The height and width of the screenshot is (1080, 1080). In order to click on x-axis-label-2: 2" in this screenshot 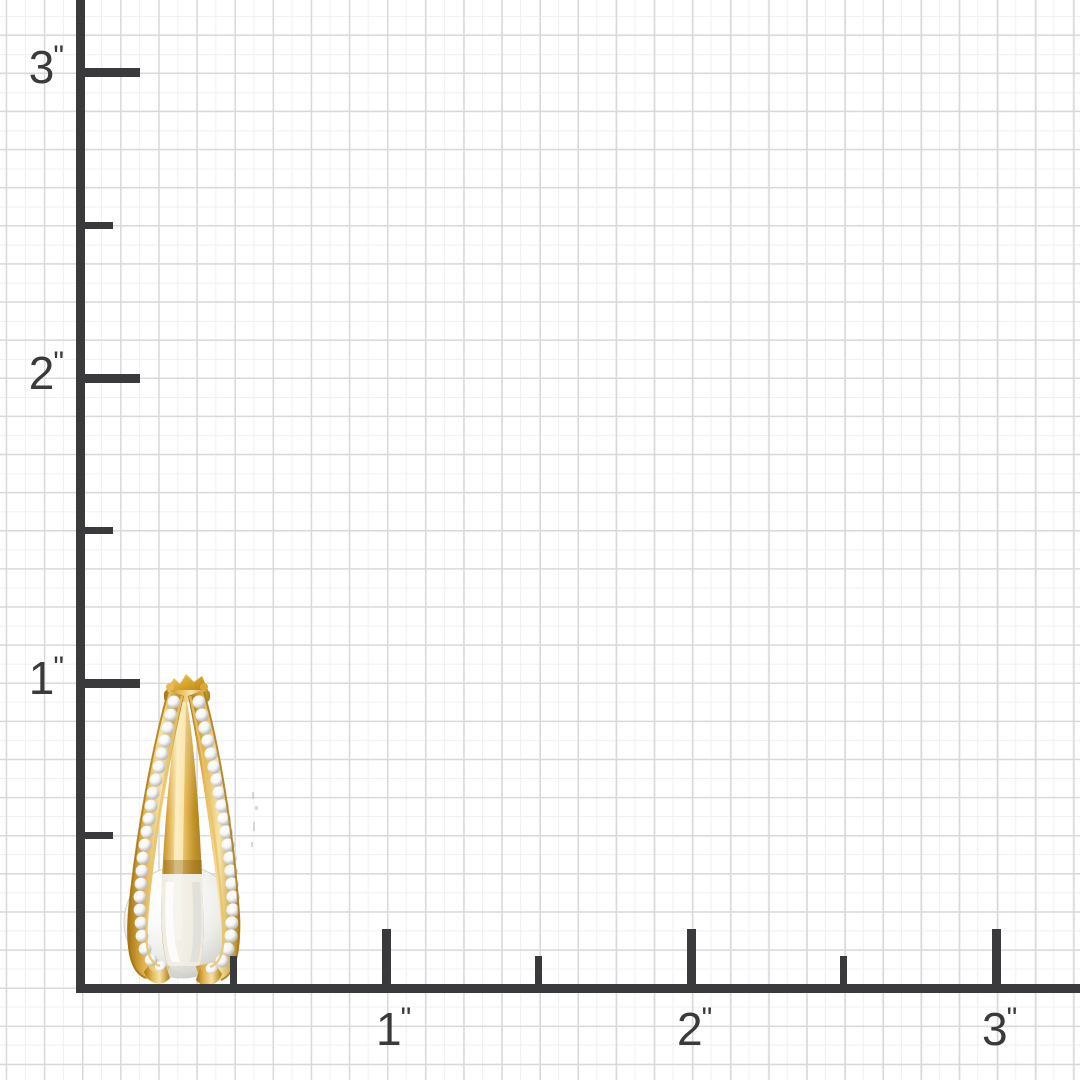, I will do `click(694, 1029)`.